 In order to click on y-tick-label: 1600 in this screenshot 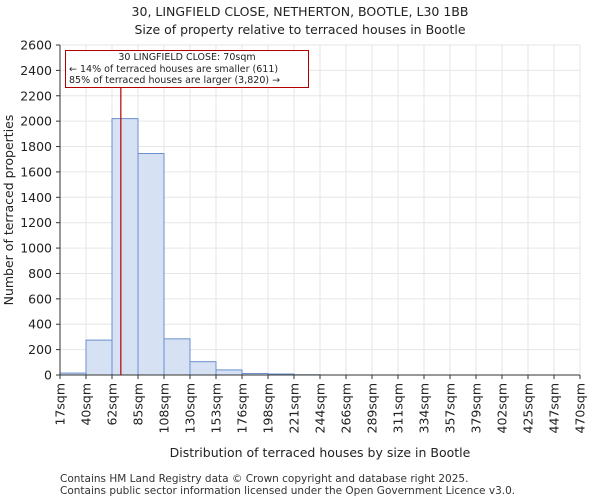, I will do `click(36, 171)`.